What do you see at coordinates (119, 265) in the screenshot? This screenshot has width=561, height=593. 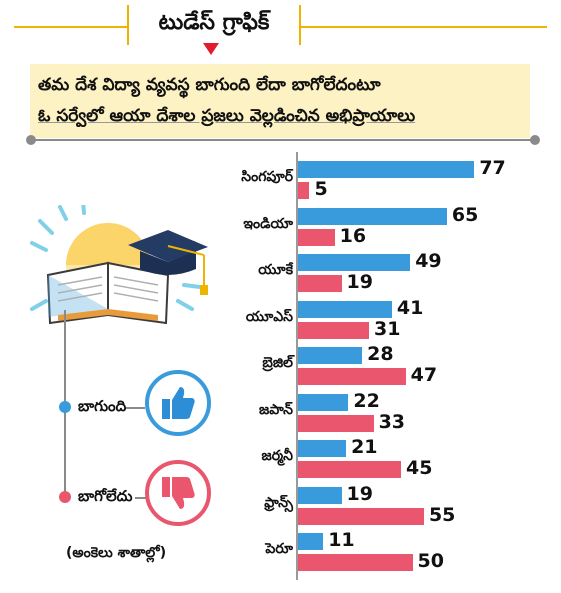 I see `book-graduation-cap-icon` at bounding box center [119, 265].